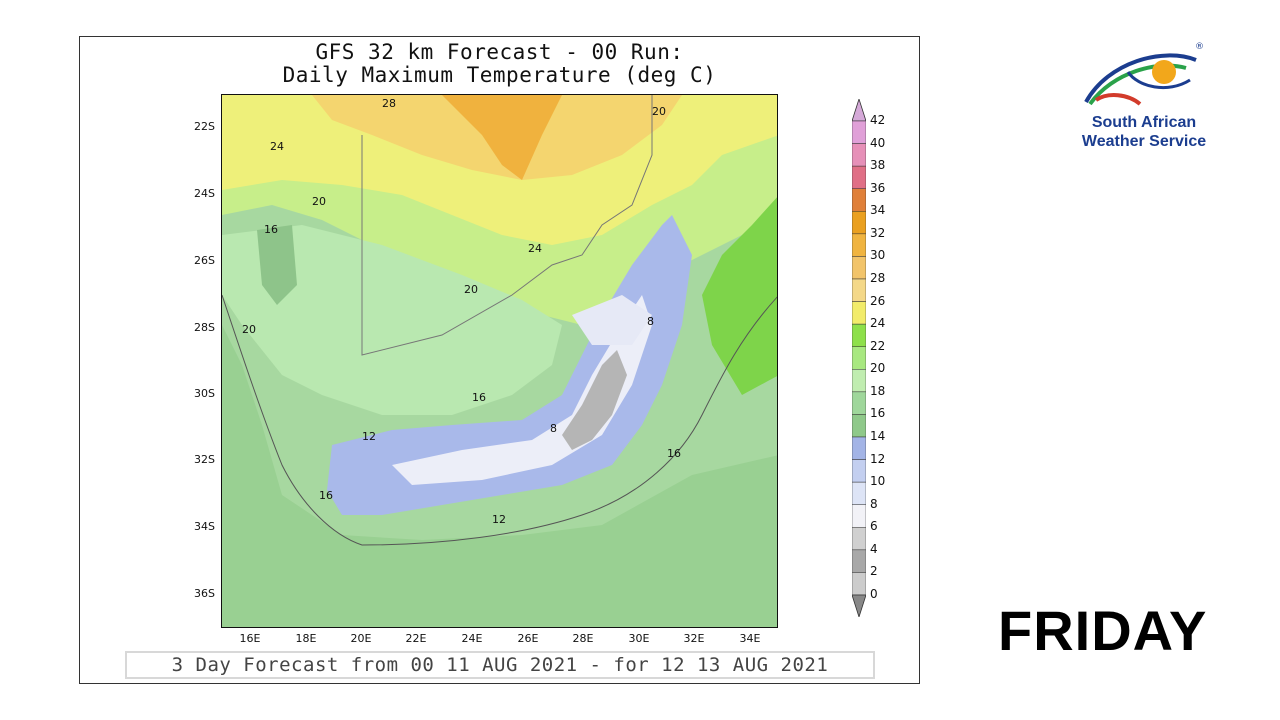  Describe the element at coordinates (204, 459) in the screenshot. I see `lat-label-32s: 32S` at that location.